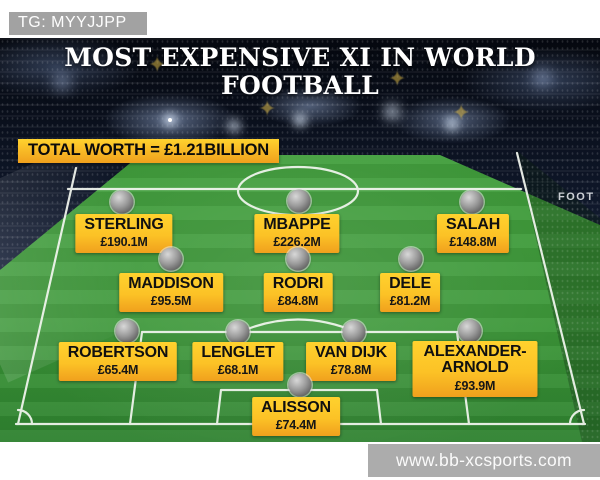 The width and height of the screenshot is (600, 480). Describe the element at coordinates (296, 417) in the screenshot. I see `player-label: ALISSON £74.4M` at that location.